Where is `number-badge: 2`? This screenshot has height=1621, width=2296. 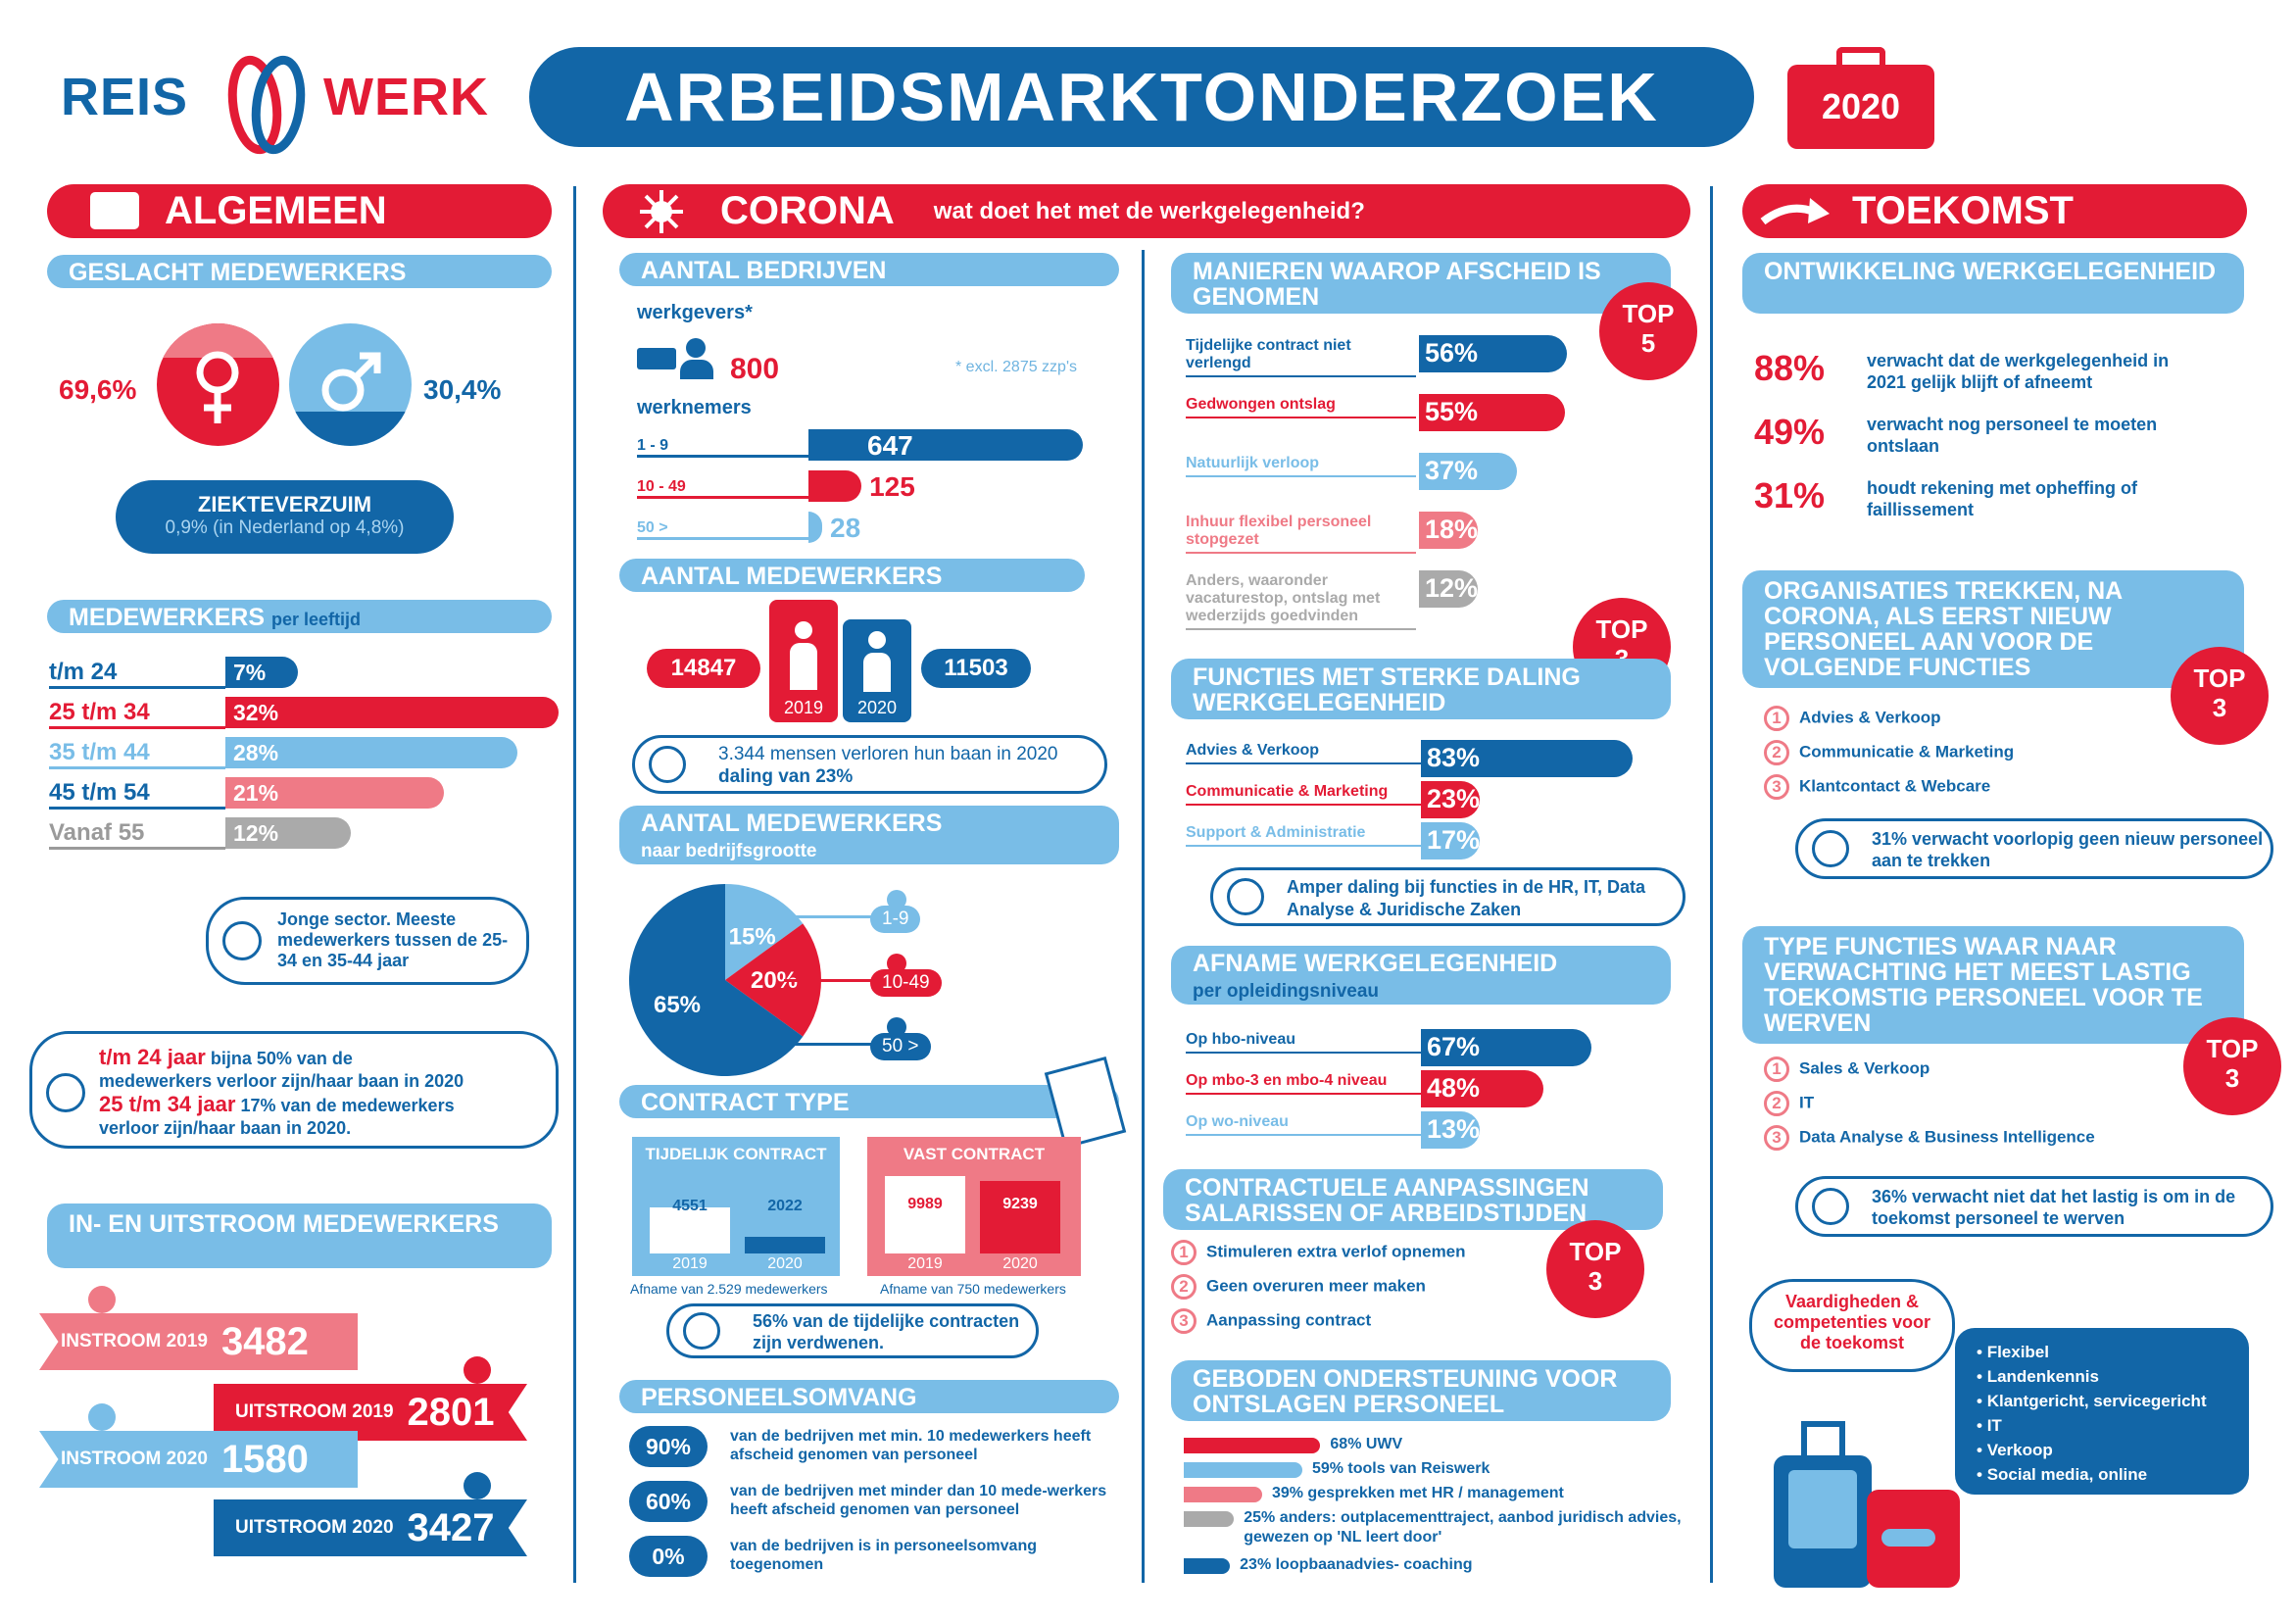
number-badge: 2 is located at coordinates (1184, 1287).